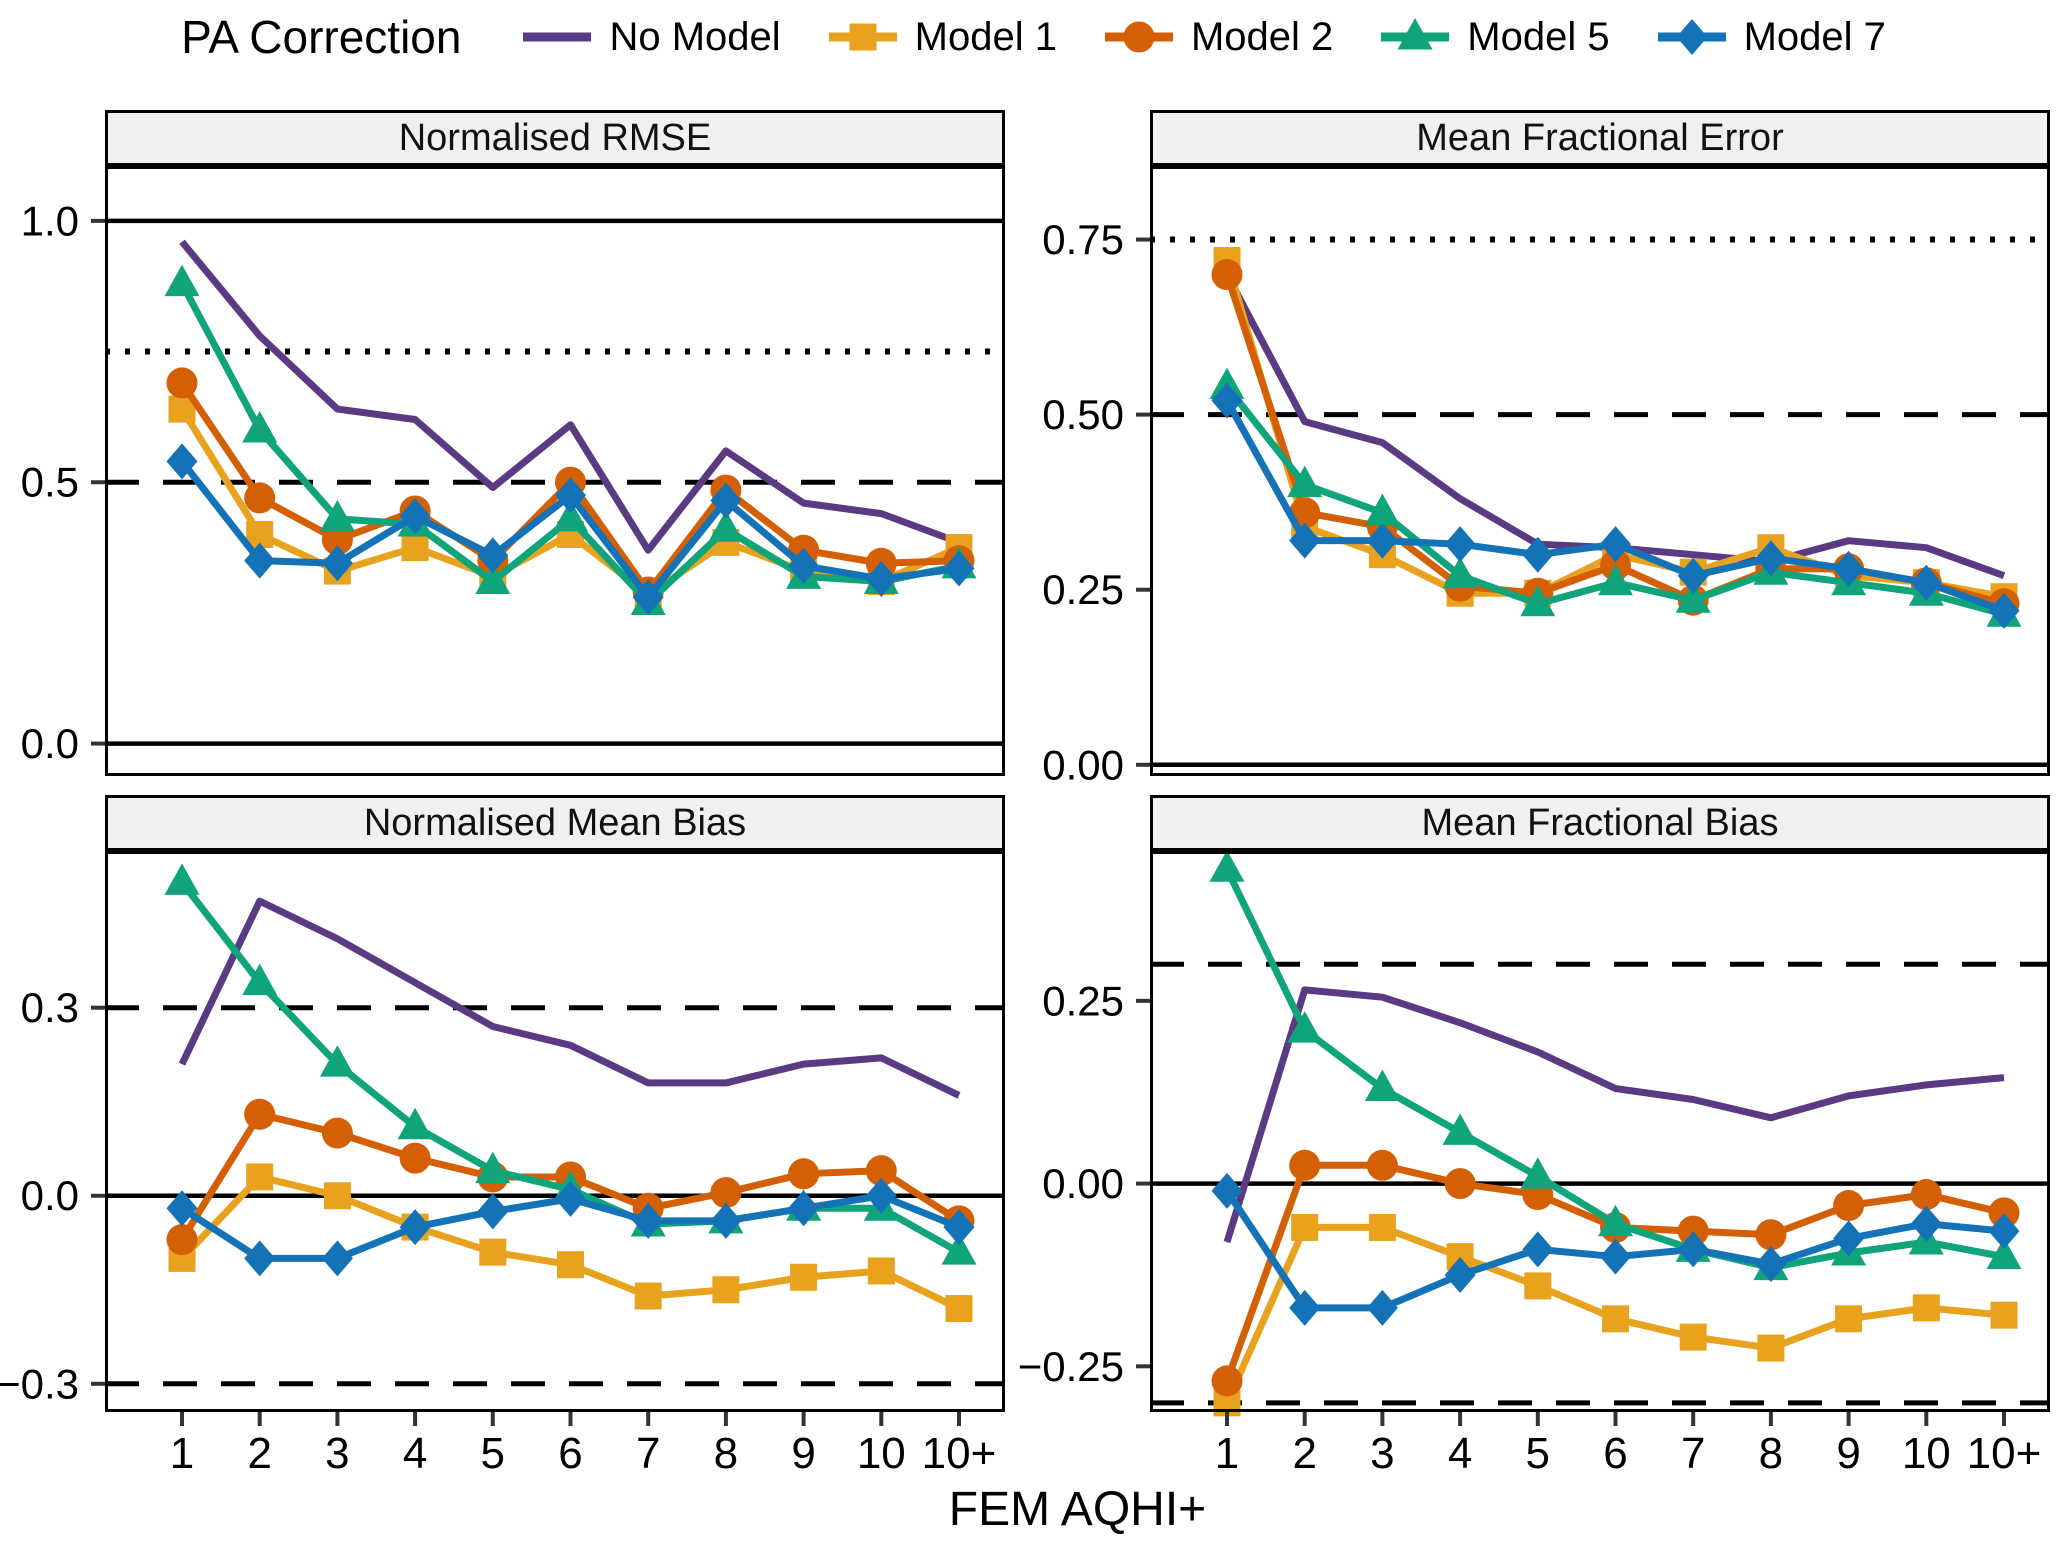 The height and width of the screenshot is (1550, 2067). I want to click on x-axis-title: FEM AQHI+, so click(1077, 1509).